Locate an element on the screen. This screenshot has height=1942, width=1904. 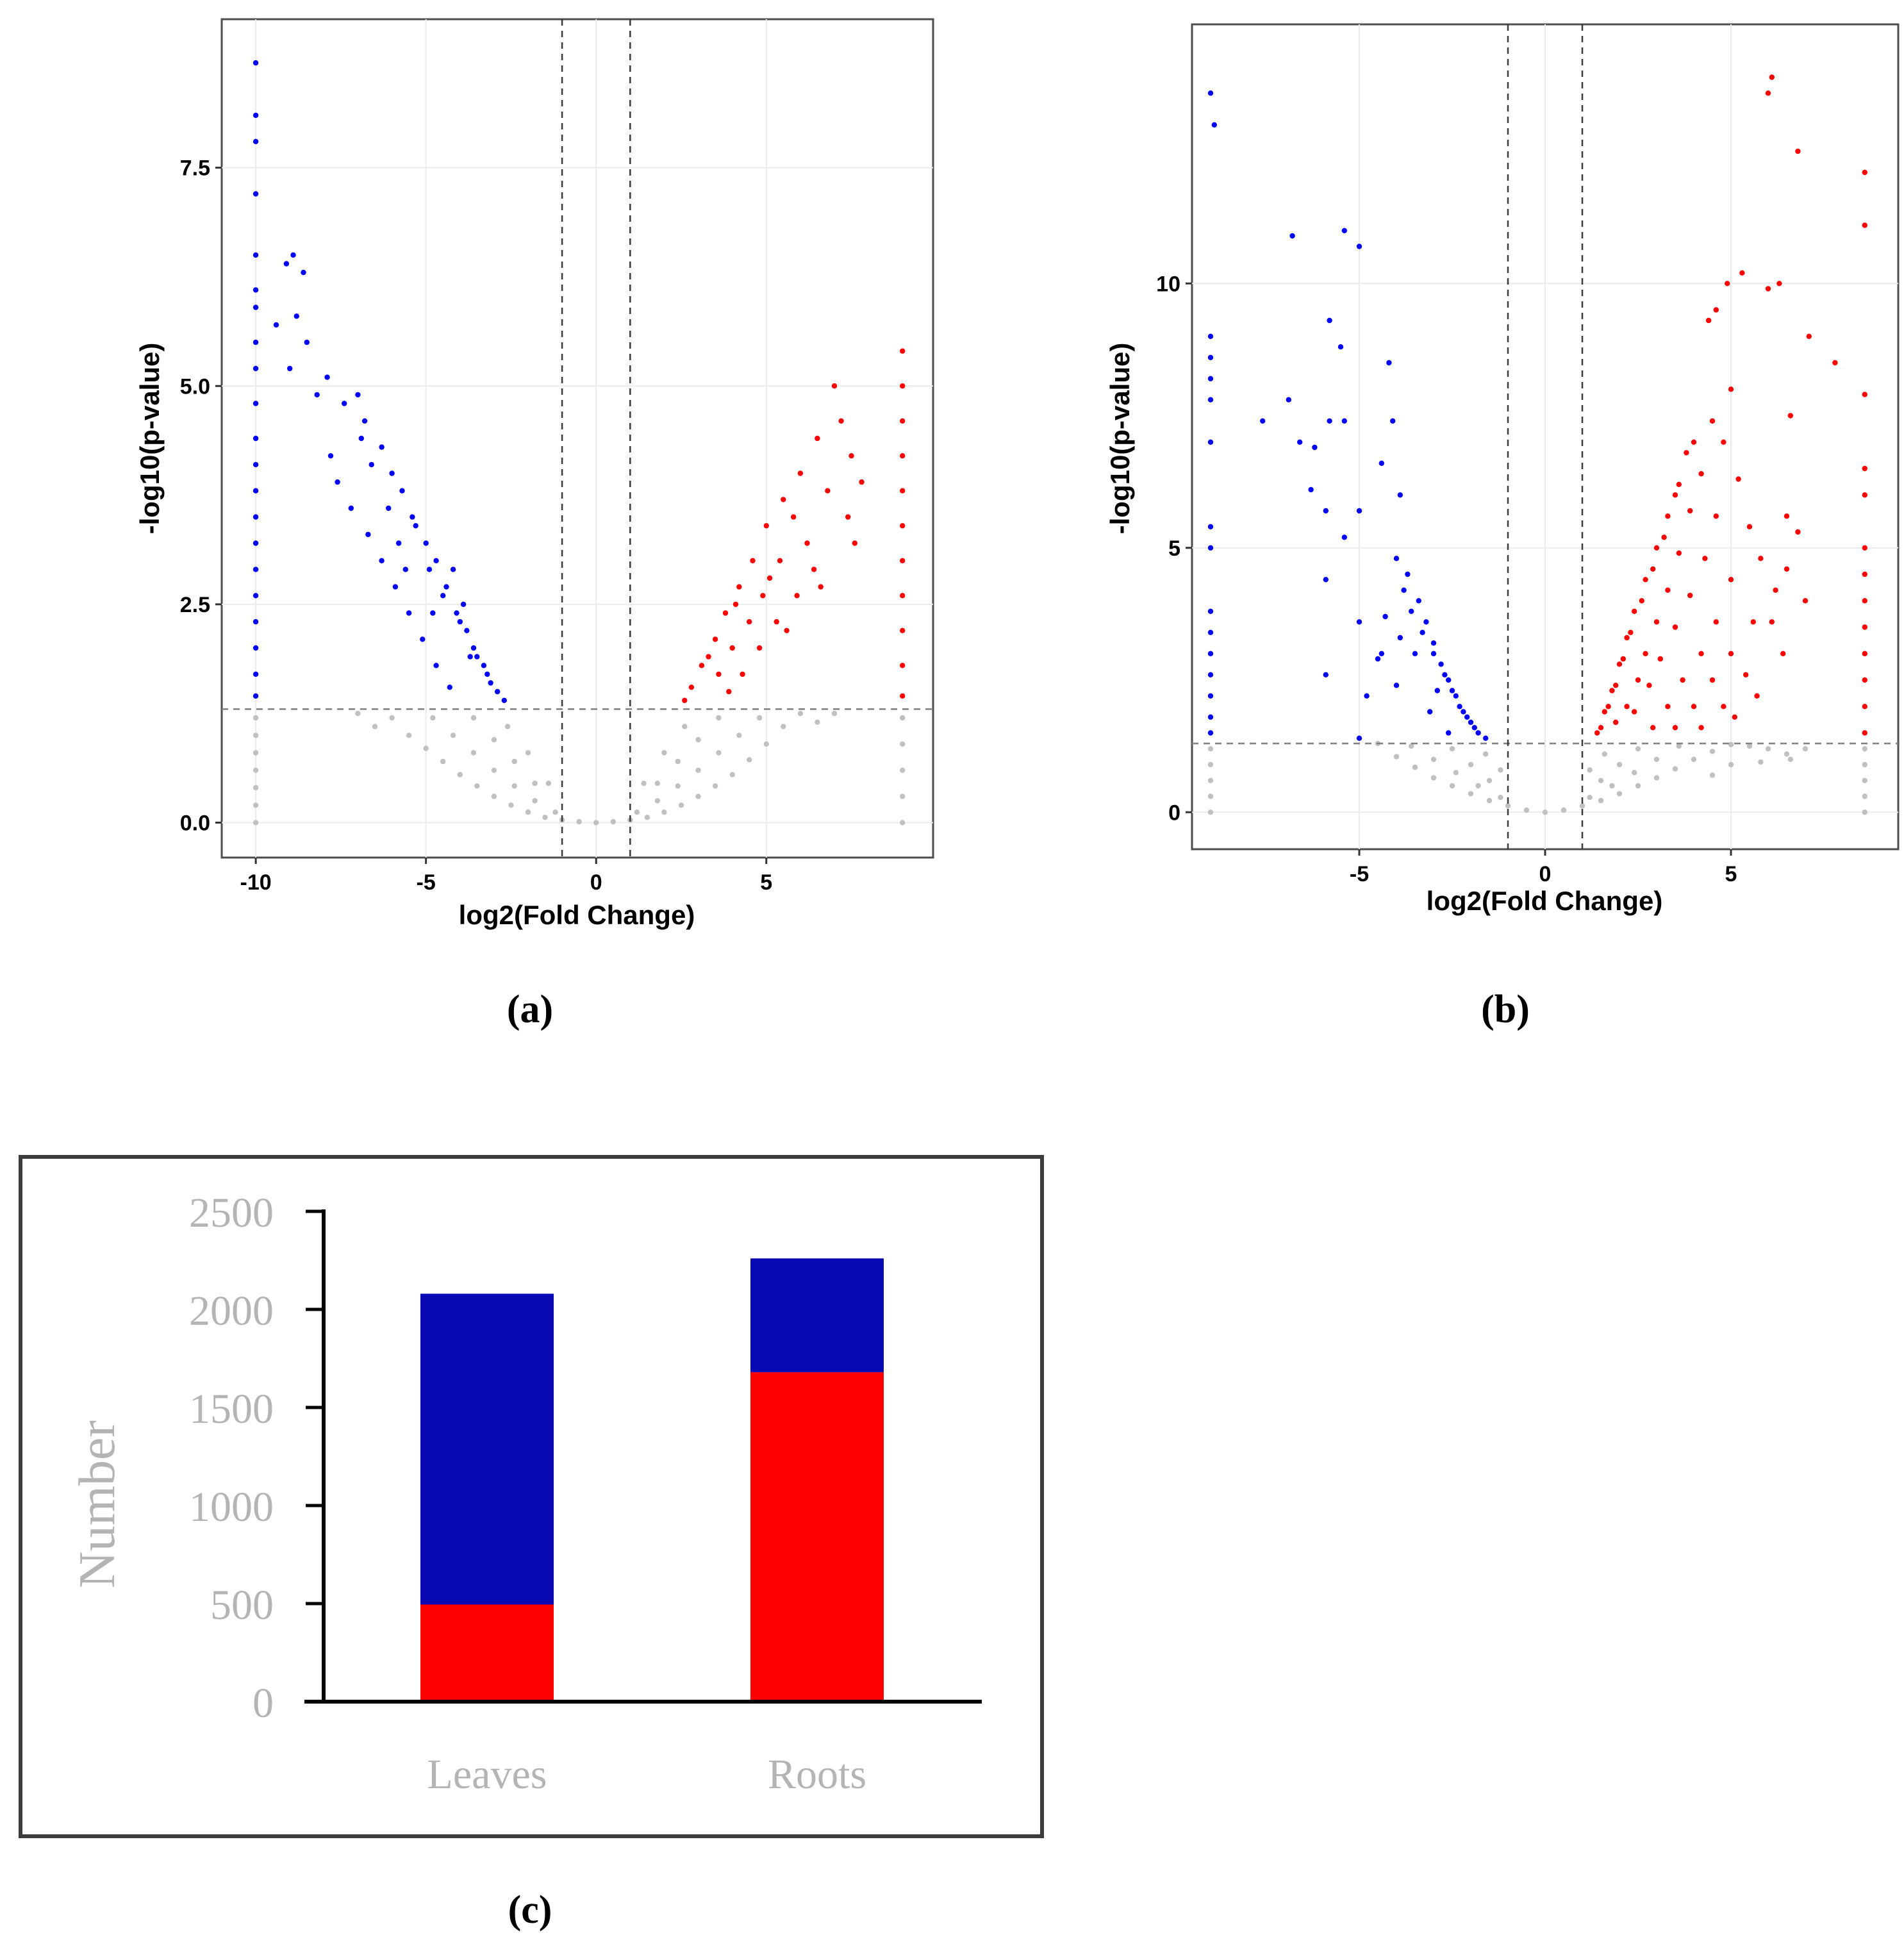
y-tick-label: 10 is located at coordinates (1168, 284).